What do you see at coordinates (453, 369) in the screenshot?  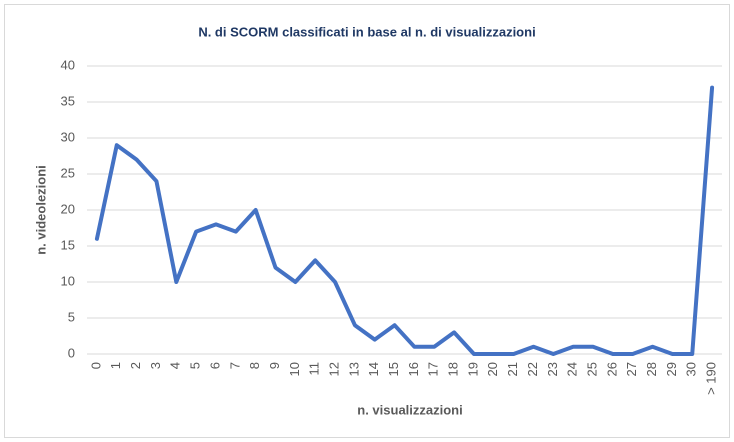 I see `x-tick-label: 18` at bounding box center [453, 369].